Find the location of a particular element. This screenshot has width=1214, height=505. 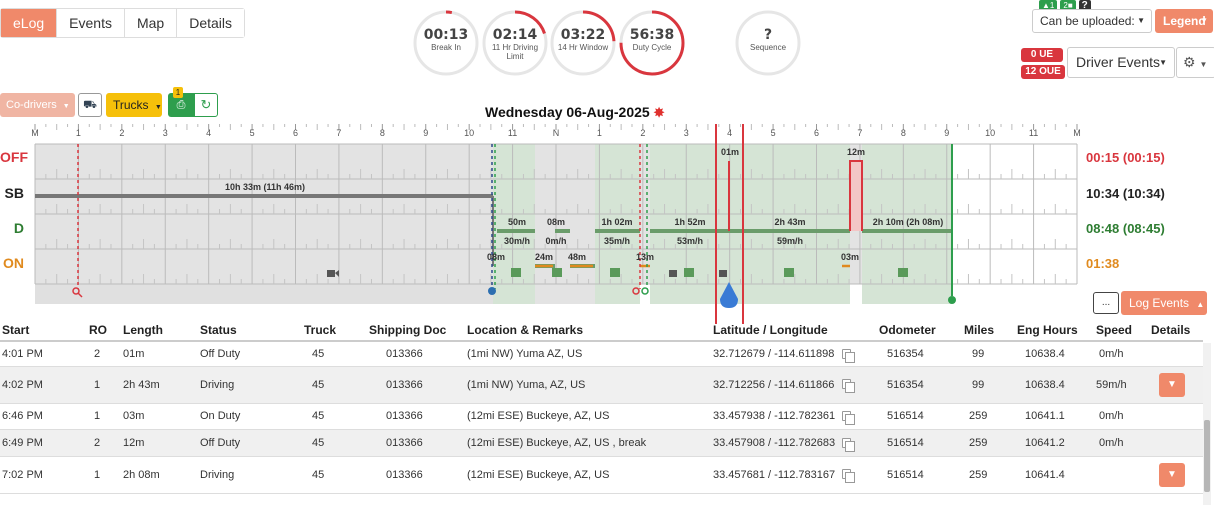

driving-limit-clock-value: 02:14 is located at coordinates (515, 35).